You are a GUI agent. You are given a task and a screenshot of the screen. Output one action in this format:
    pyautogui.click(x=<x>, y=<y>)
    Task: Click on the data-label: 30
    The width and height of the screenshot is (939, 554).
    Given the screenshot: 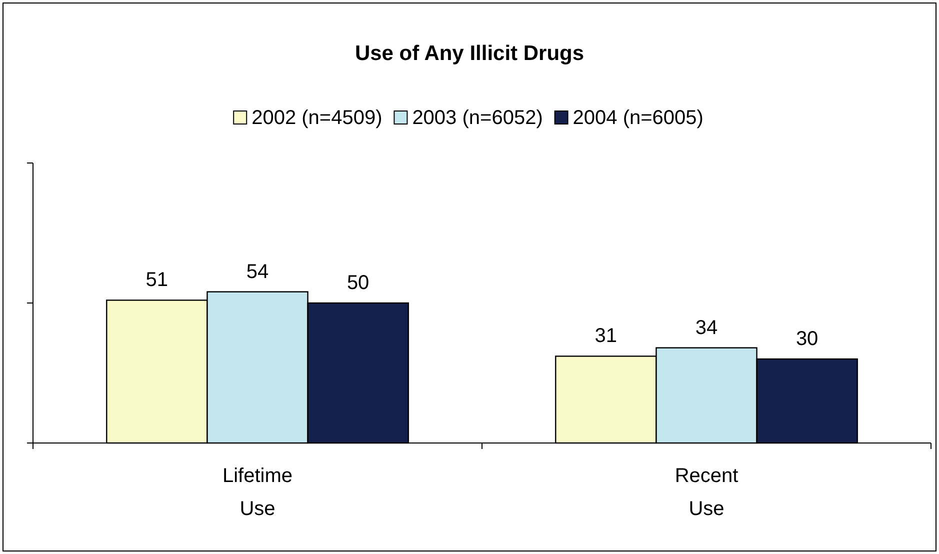 What is the action you would take?
    pyautogui.click(x=807, y=339)
    